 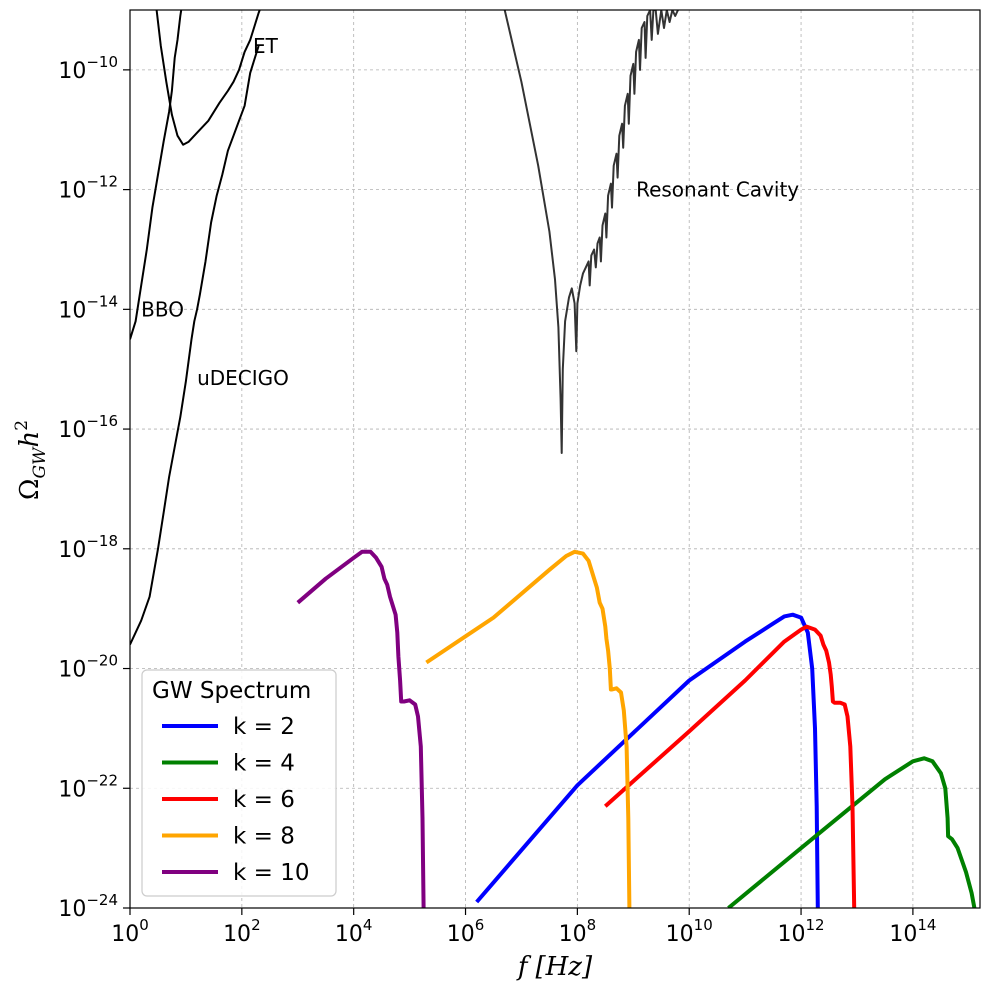 I want to click on y-tick-label: 10−20, so click(x=88, y=667).